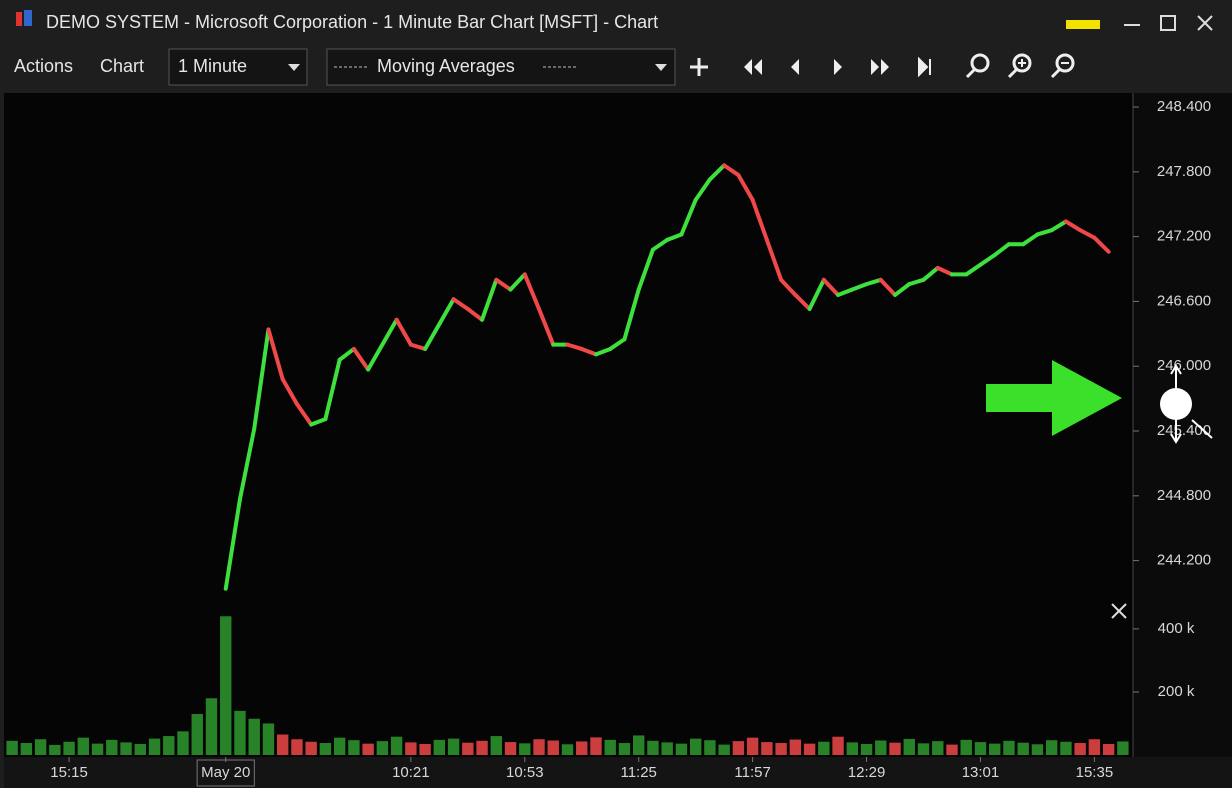  I want to click on prev-button, so click(795, 67).